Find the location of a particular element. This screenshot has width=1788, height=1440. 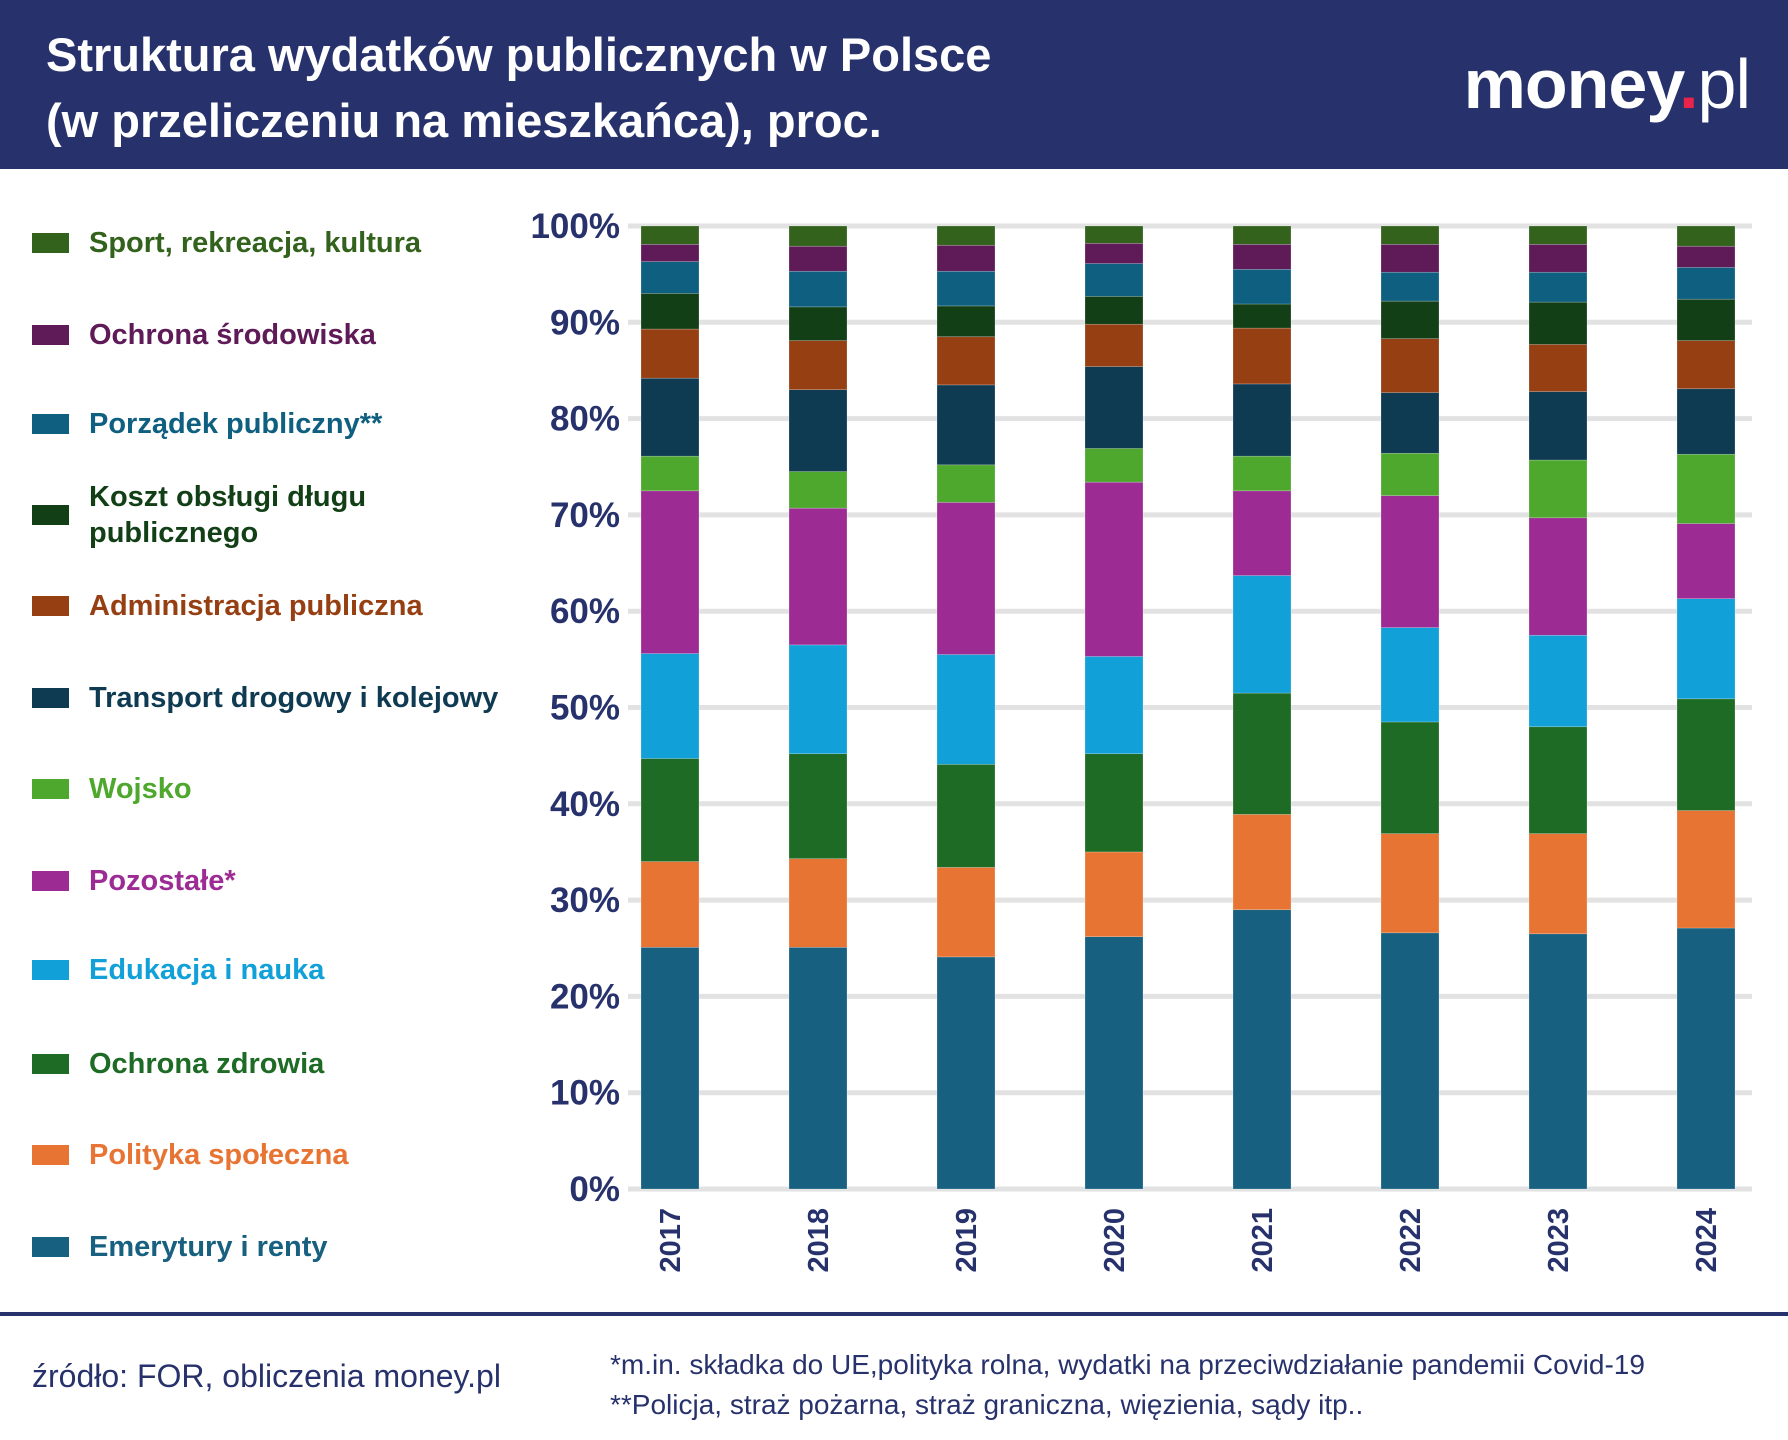

legend-label: Pozostałe* is located at coordinates (162, 881).